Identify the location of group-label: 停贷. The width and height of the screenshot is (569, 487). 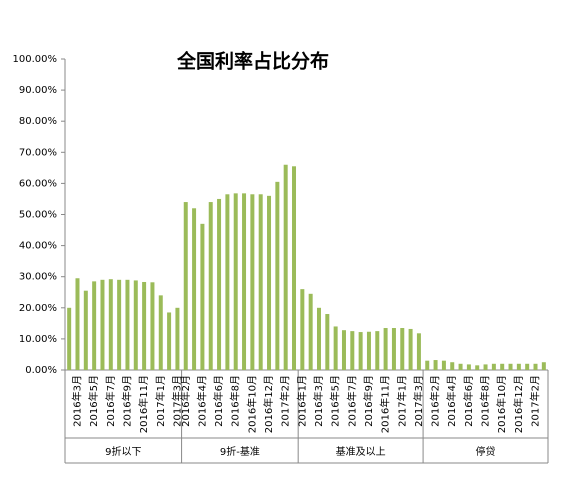
(486, 451).